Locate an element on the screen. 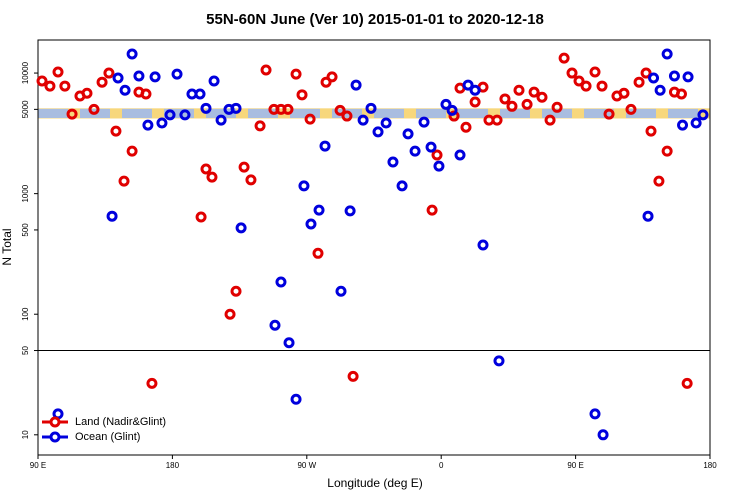  x-axis-label: Longitude (deg E) is located at coordinates (374, 483).